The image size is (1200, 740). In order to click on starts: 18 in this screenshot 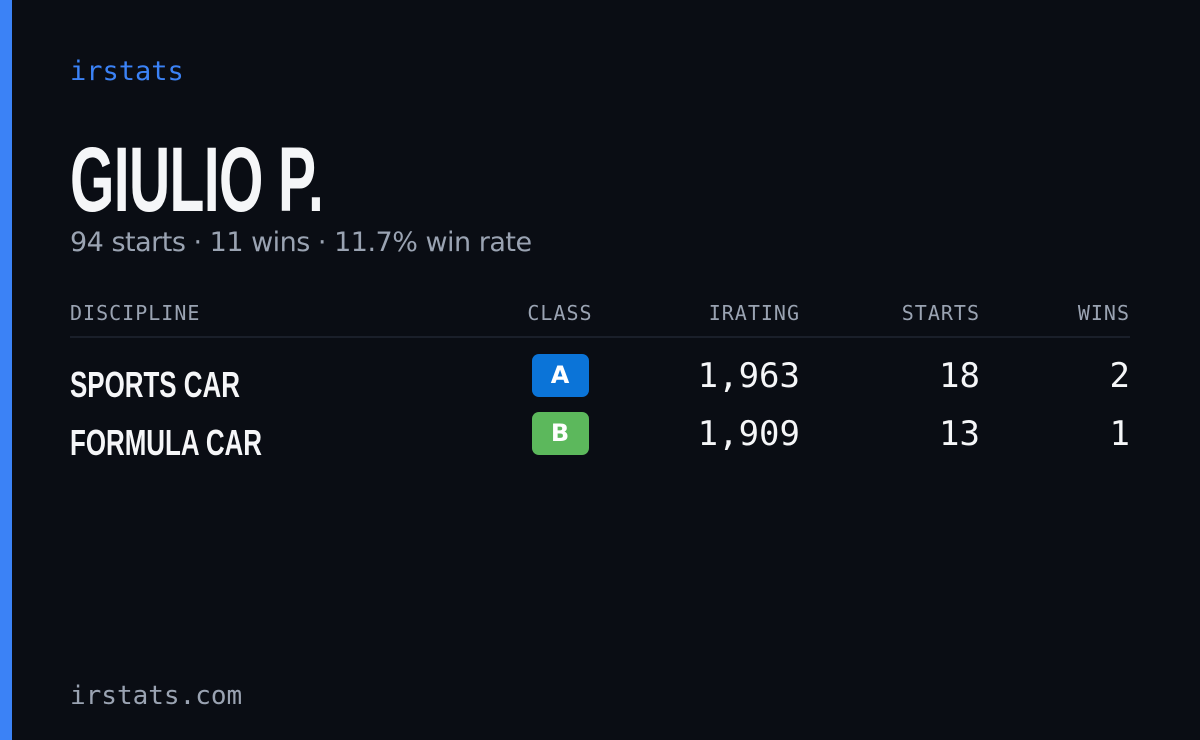, I will do `click(959, 376)`.